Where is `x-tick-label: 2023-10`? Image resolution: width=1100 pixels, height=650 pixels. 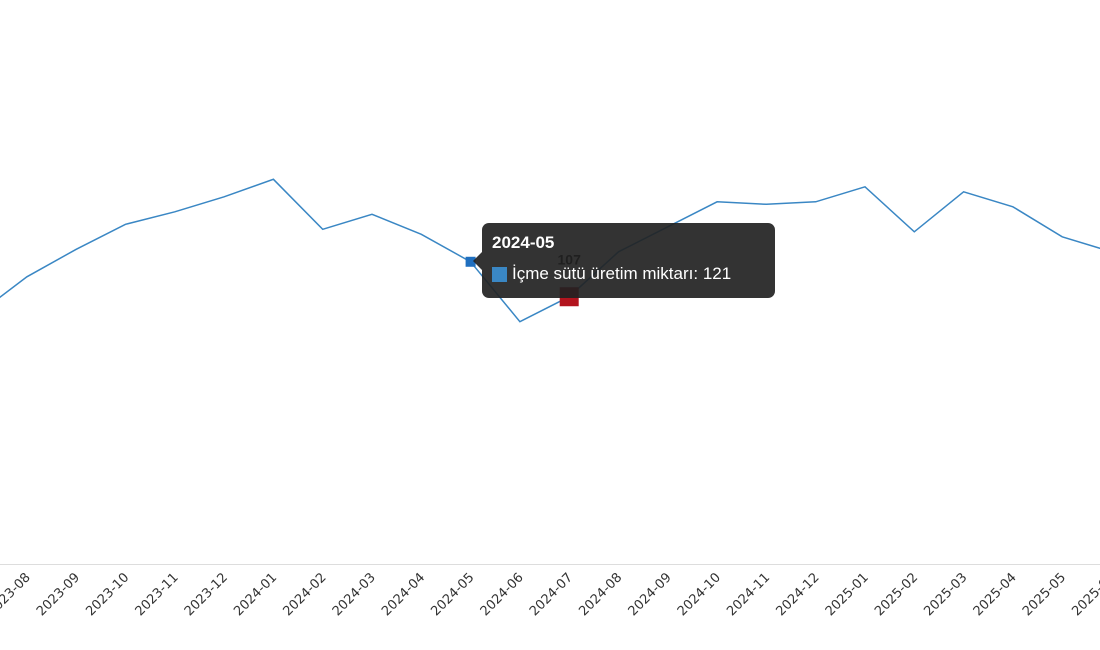
x-tick-label: 2023-10 is located at coordinates (107, 594).